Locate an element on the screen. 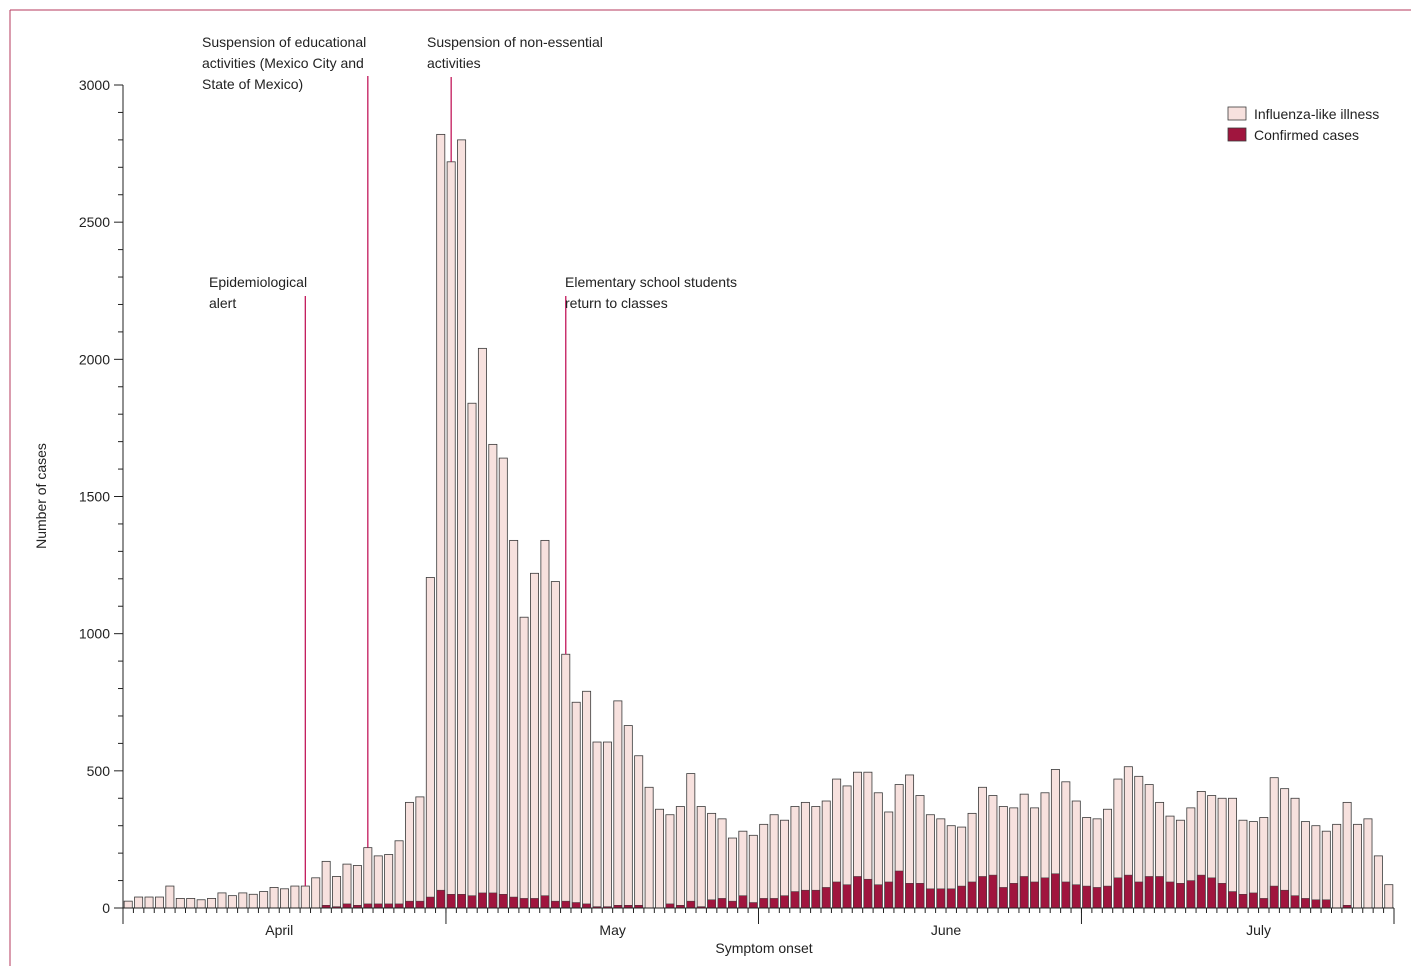  x-axis: April May June July is located at coordinates (758, 922).